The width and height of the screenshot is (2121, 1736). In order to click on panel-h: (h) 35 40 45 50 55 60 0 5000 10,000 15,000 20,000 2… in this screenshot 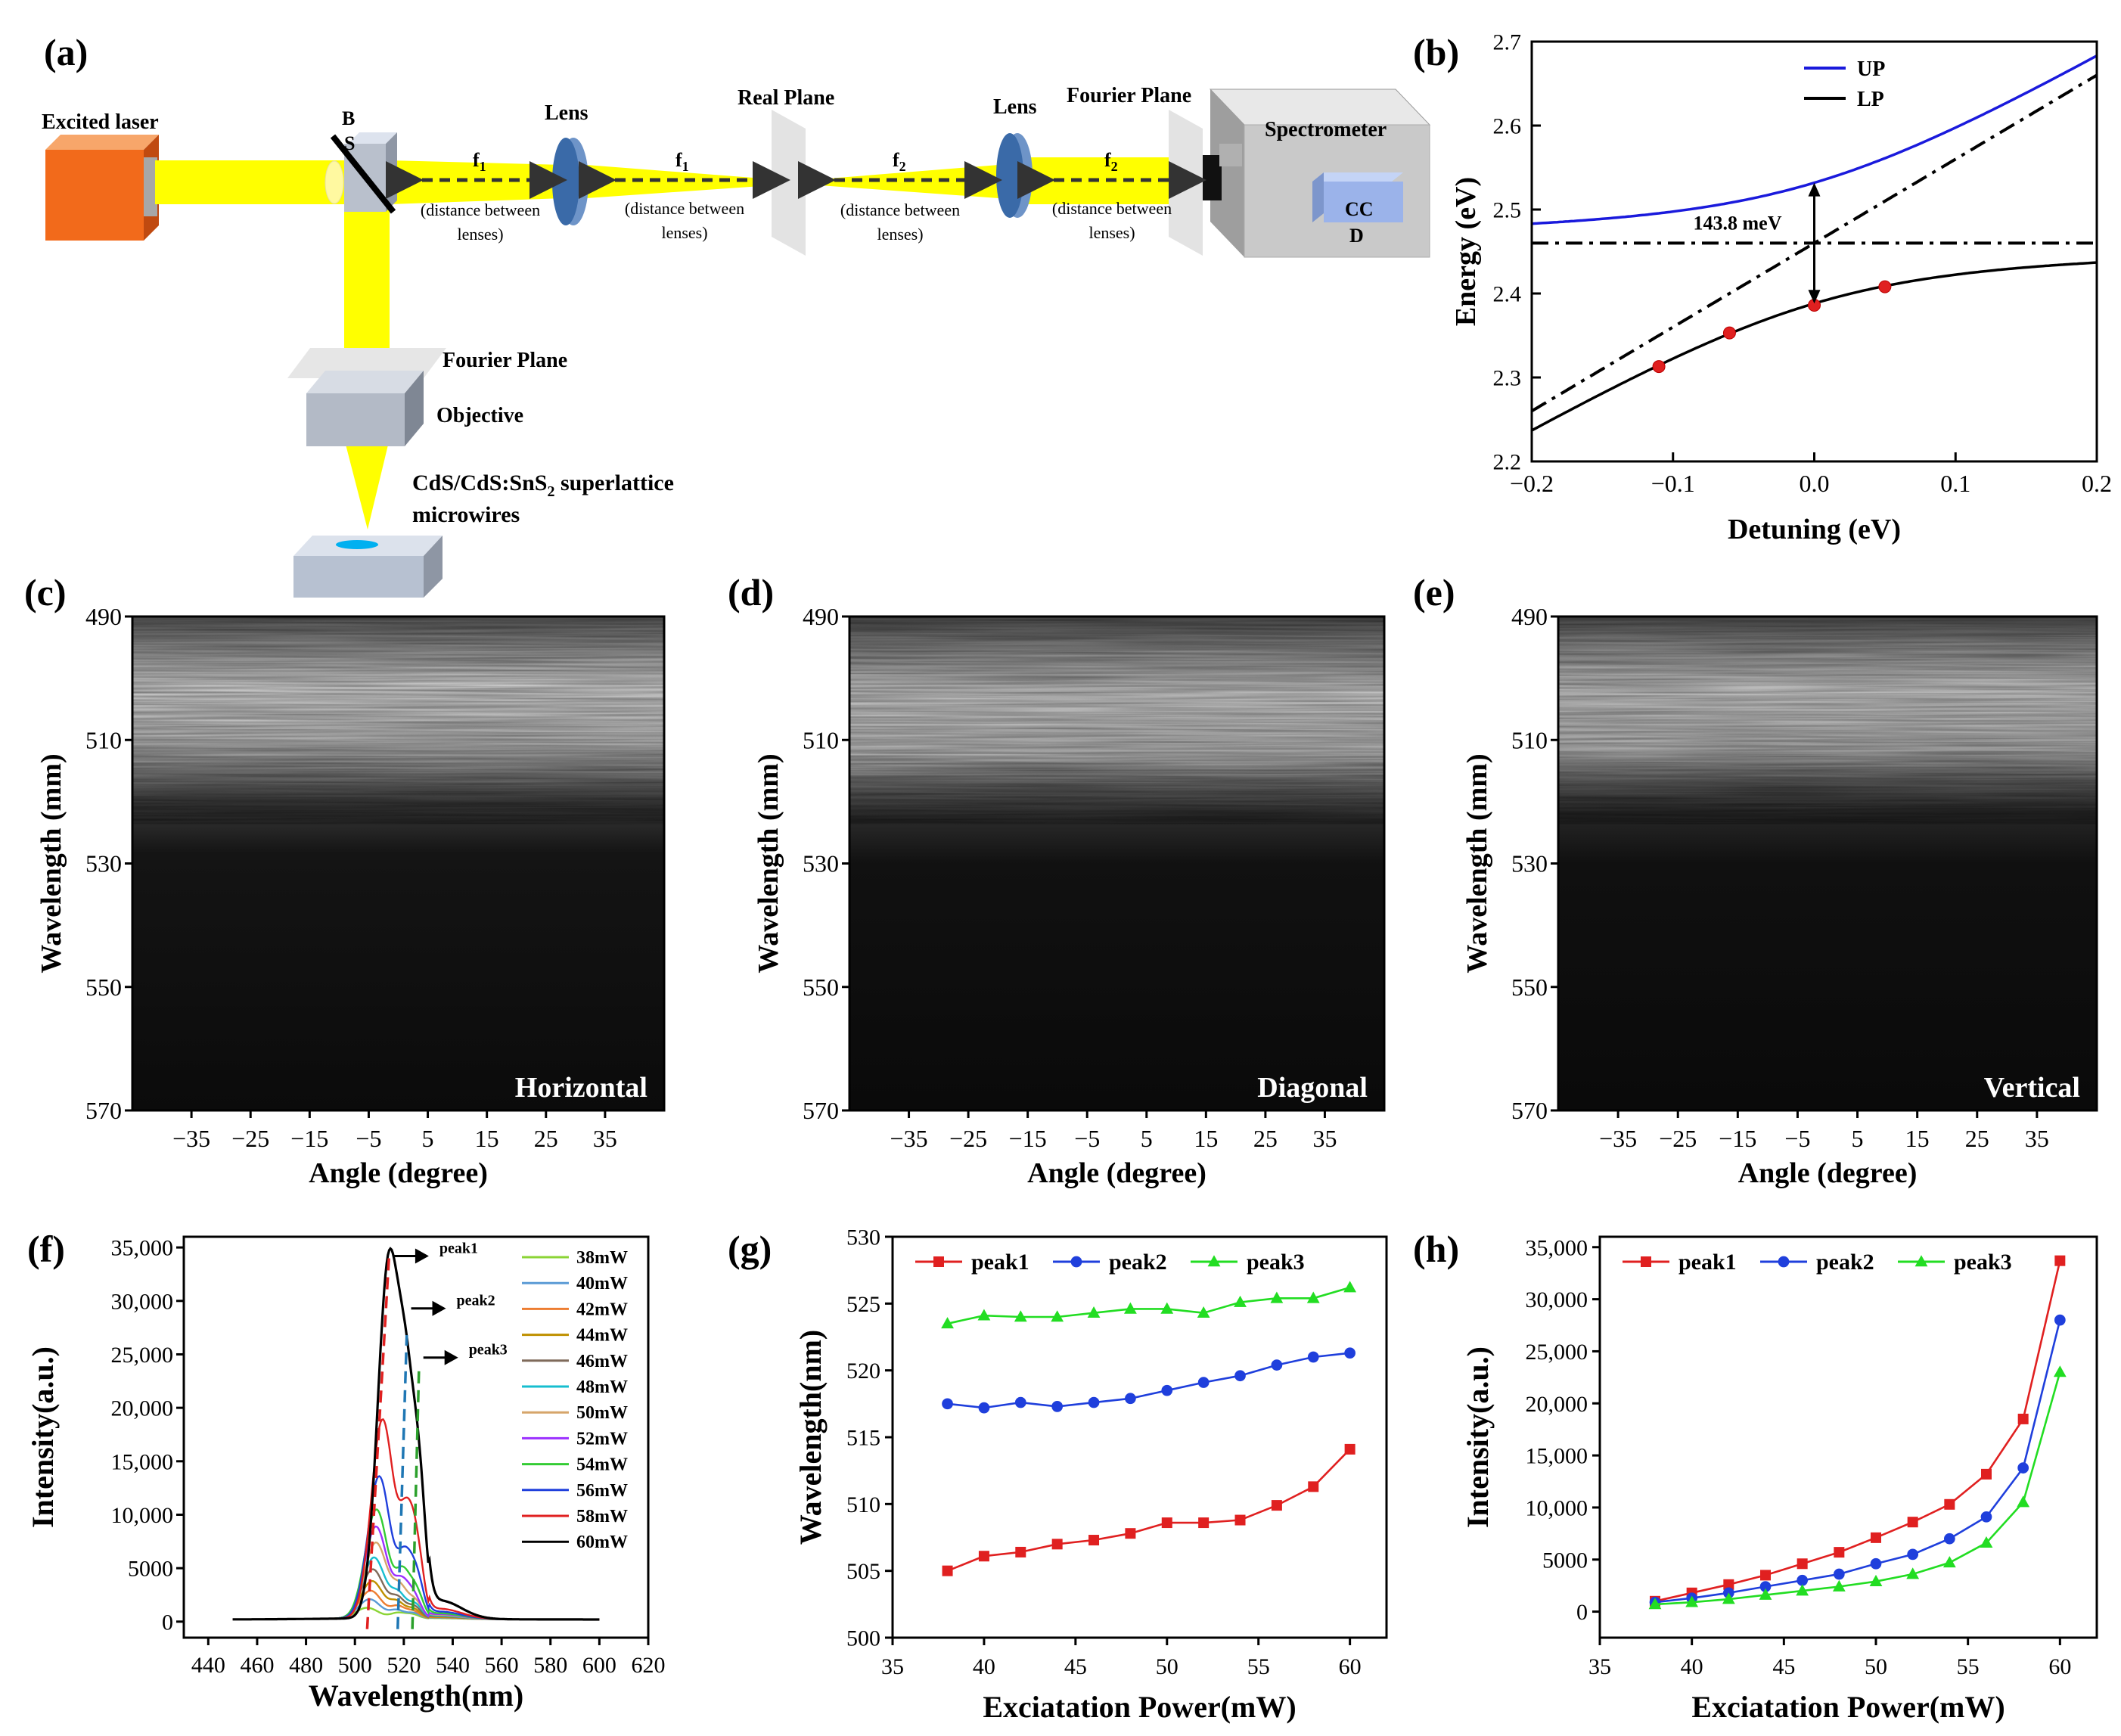, I will do `click(1755, 1476)`.